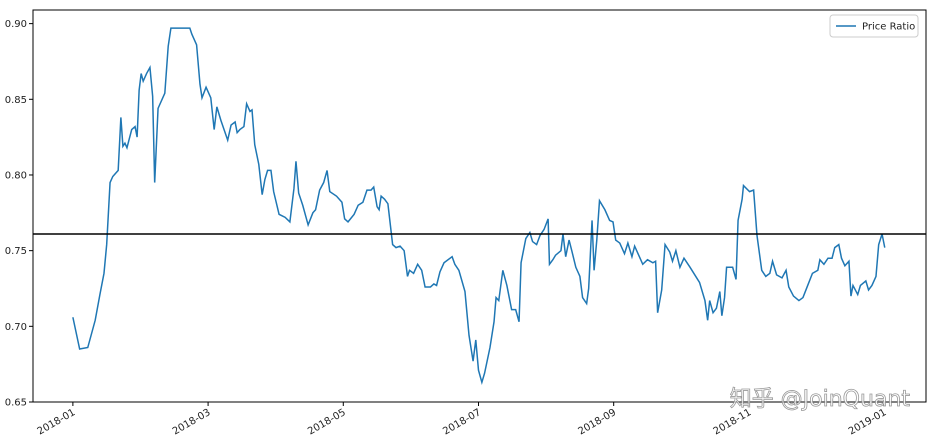 The image size is (936, 444). I want to click on y-tick-label: 0.85, so click(16, 100).